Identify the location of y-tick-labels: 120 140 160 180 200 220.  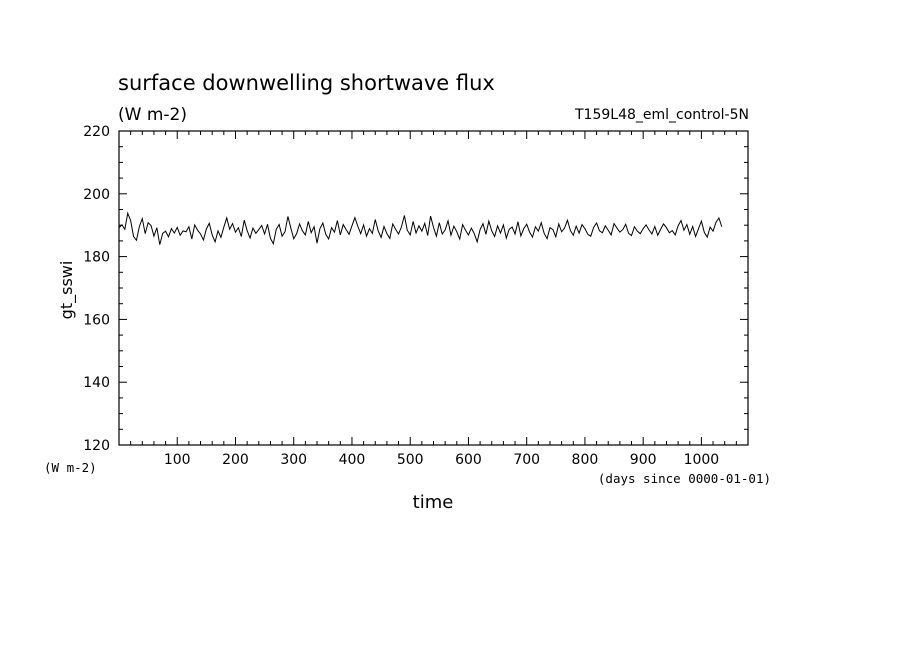
(96, 289).